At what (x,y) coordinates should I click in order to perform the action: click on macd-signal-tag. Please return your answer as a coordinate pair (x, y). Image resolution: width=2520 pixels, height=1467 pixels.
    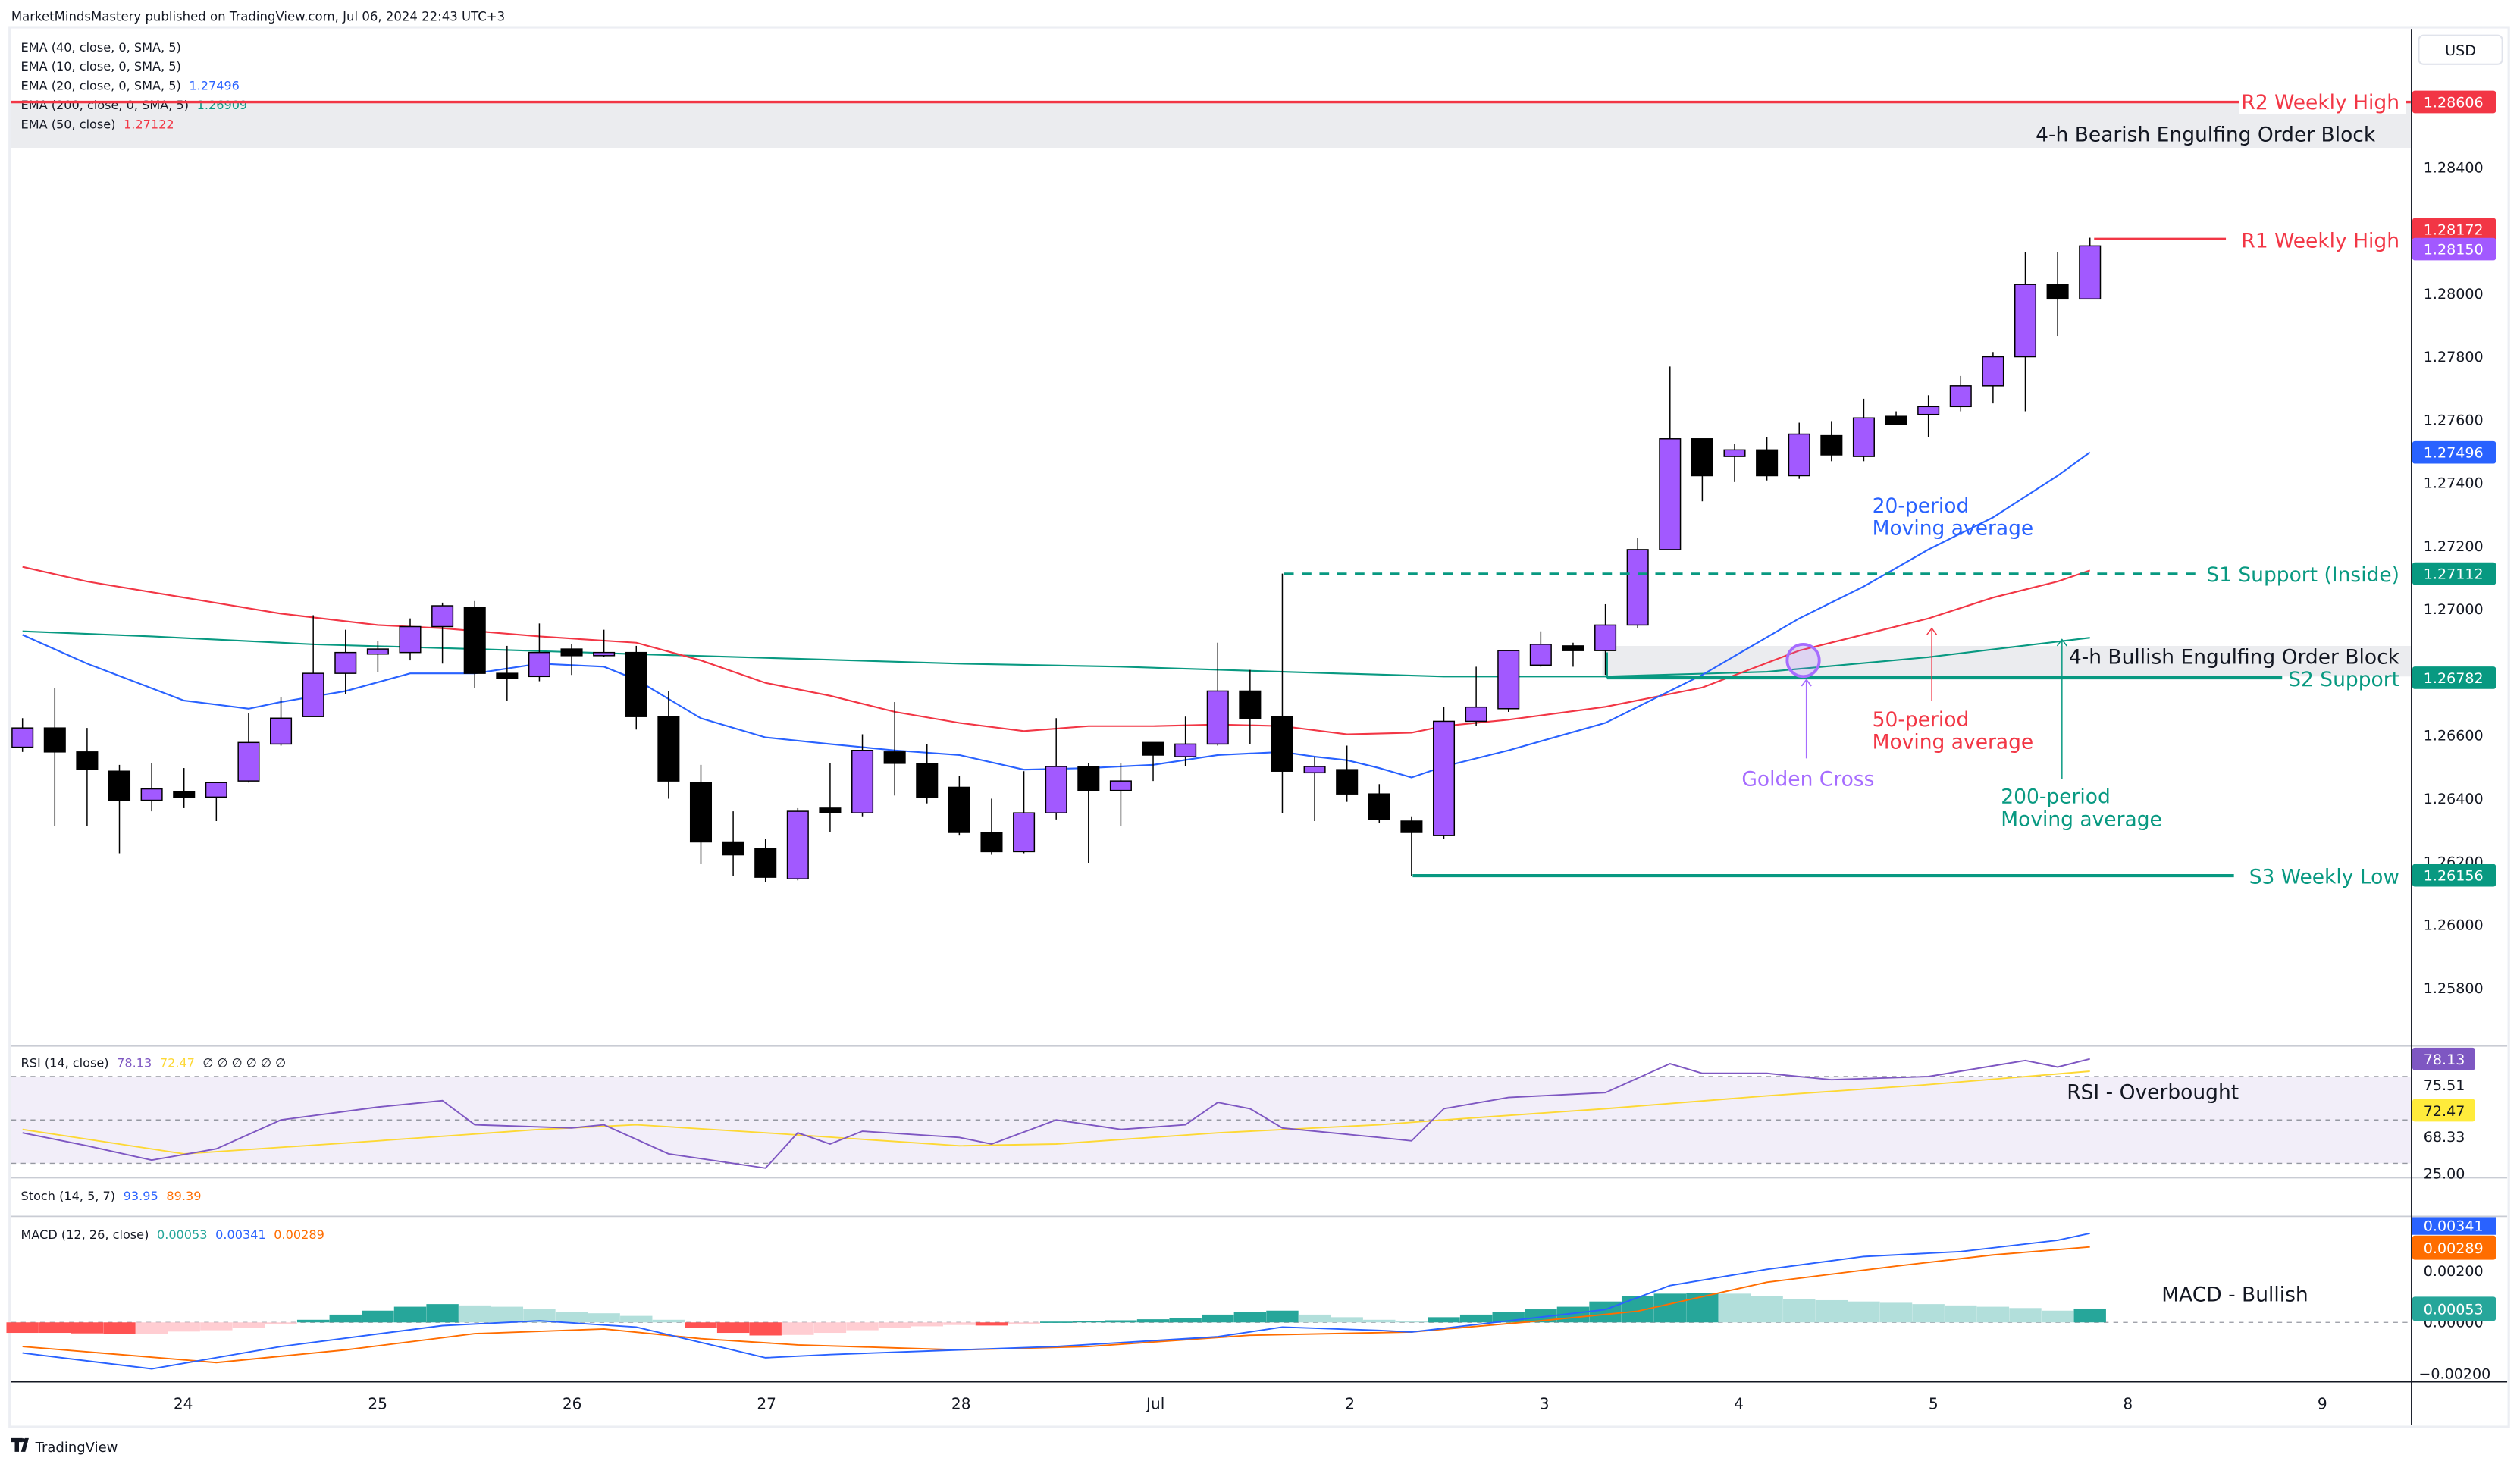
    Looking at the image, I should click on (2454, 1247).